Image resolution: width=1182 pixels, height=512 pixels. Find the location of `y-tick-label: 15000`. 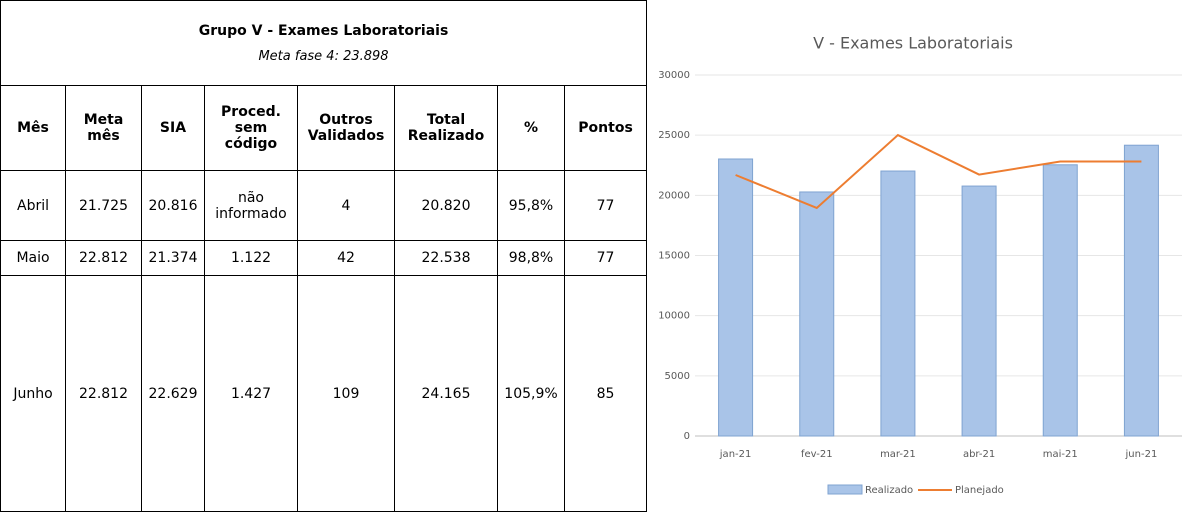

y-tick-label: 15000 is located at coordinates (674, 256).